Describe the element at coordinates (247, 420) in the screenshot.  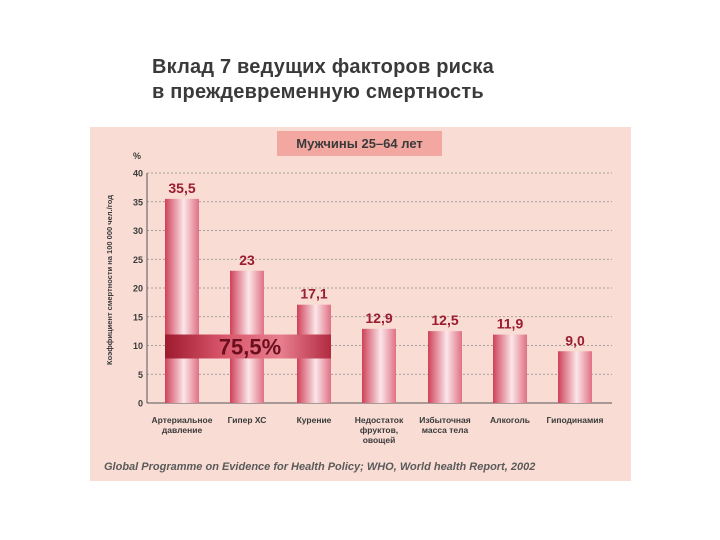
I see `x-category-label: Гипер ХС` at that location.